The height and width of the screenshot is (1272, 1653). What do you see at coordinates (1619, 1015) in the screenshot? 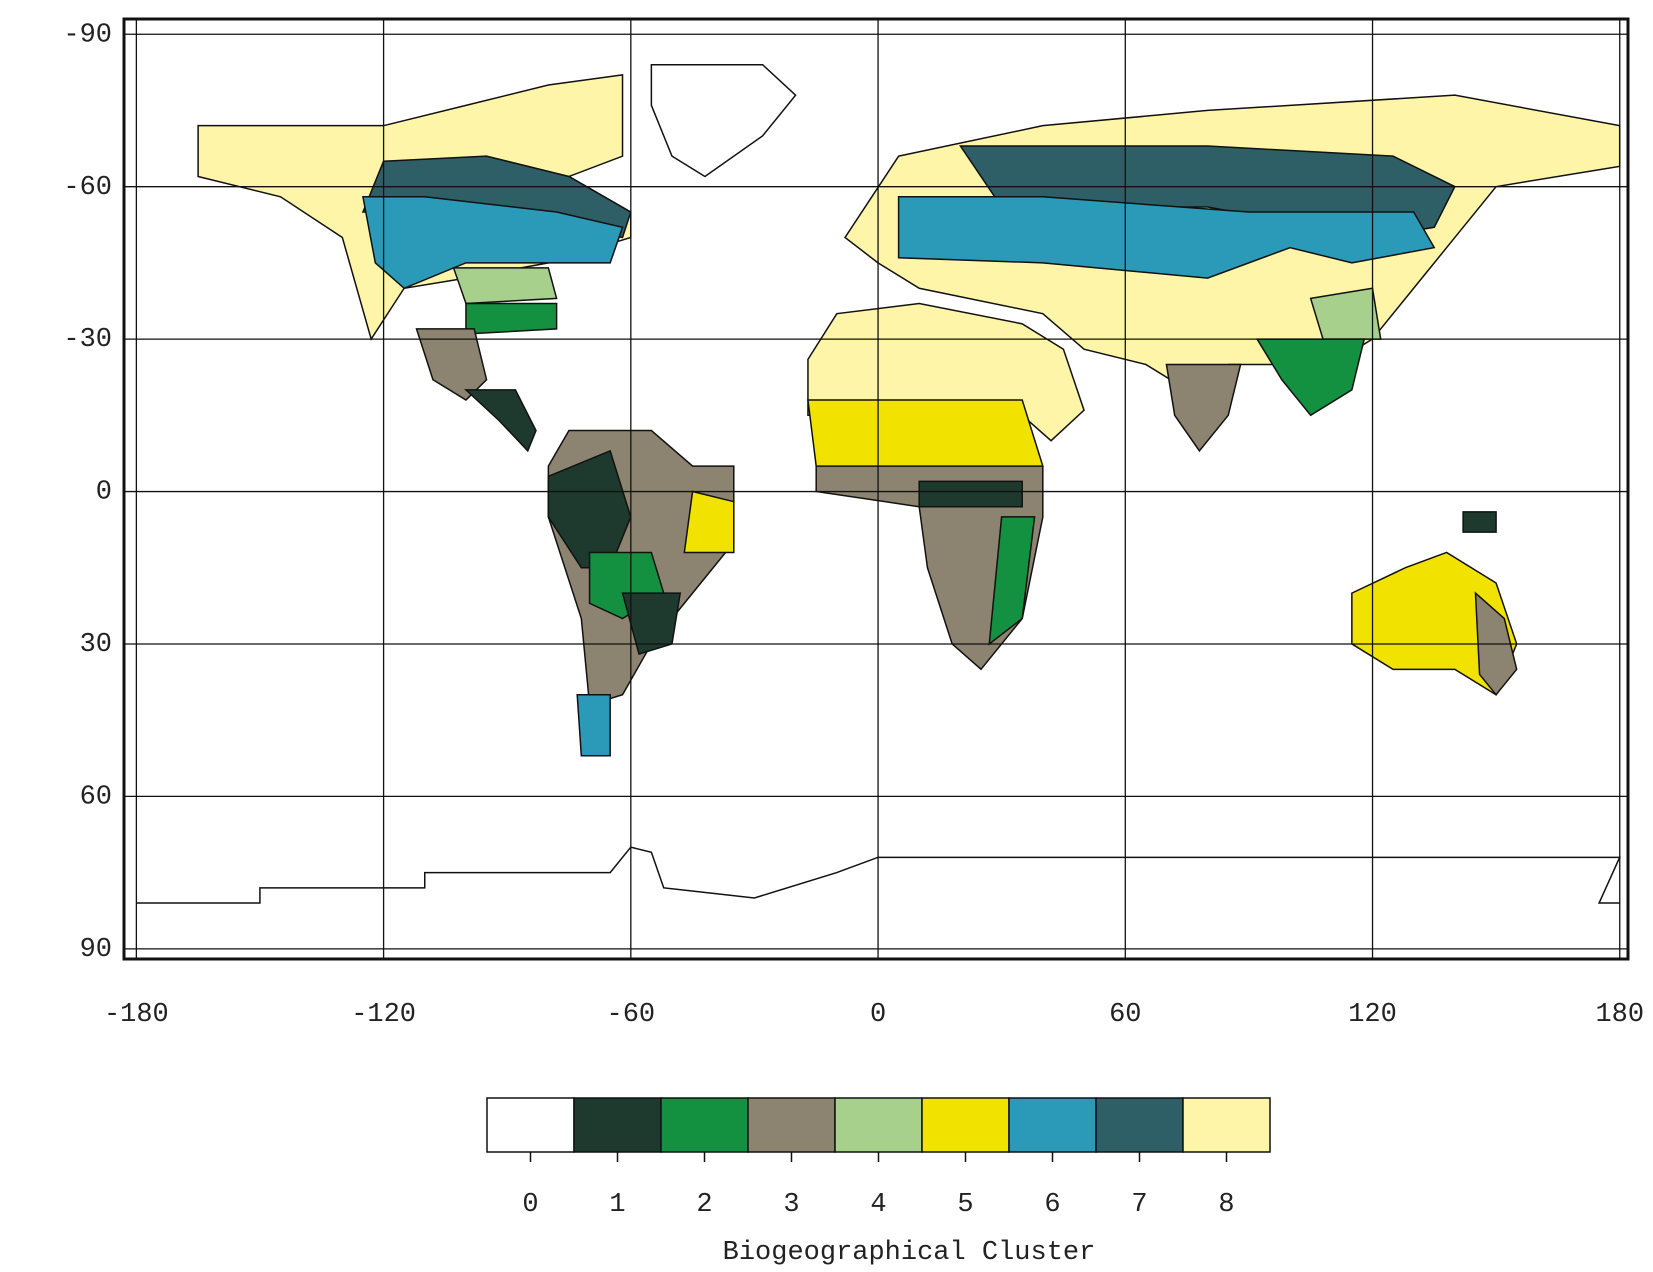
I see `x-tick-label: 180` at bounding box center [1619, 1015].